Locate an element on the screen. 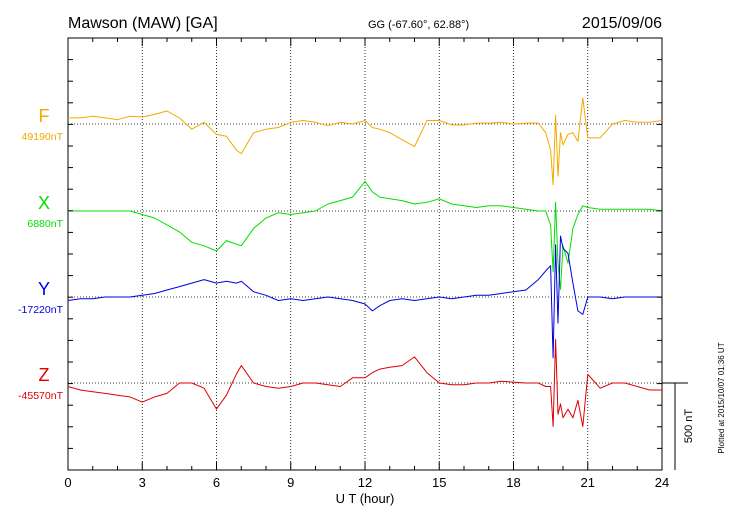  geographic-coords: GG (-67.60°, 62.88°) is located at coordinates (418, 25).